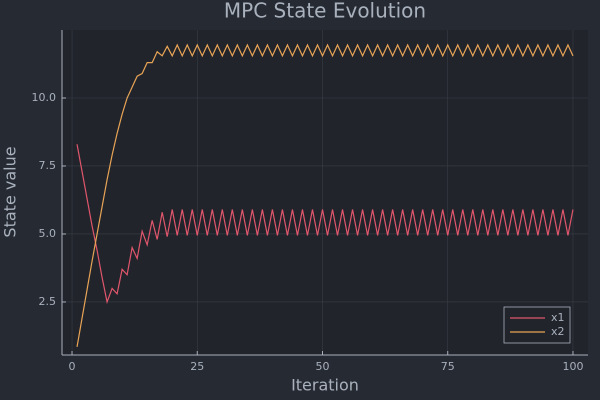 This screenshot has width=600, height=400. What do you see at coordinates (322, 366) in the screenshot?
I see `x-tick-label: 50` at bounding box center [322, 366].